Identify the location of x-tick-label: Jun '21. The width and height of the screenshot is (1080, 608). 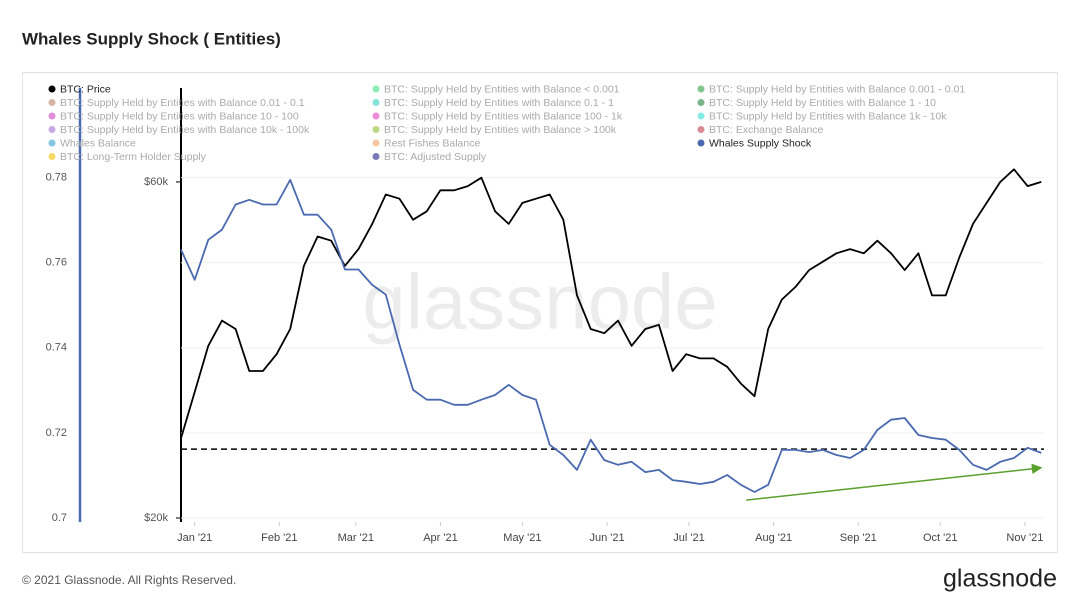
(606, 538).